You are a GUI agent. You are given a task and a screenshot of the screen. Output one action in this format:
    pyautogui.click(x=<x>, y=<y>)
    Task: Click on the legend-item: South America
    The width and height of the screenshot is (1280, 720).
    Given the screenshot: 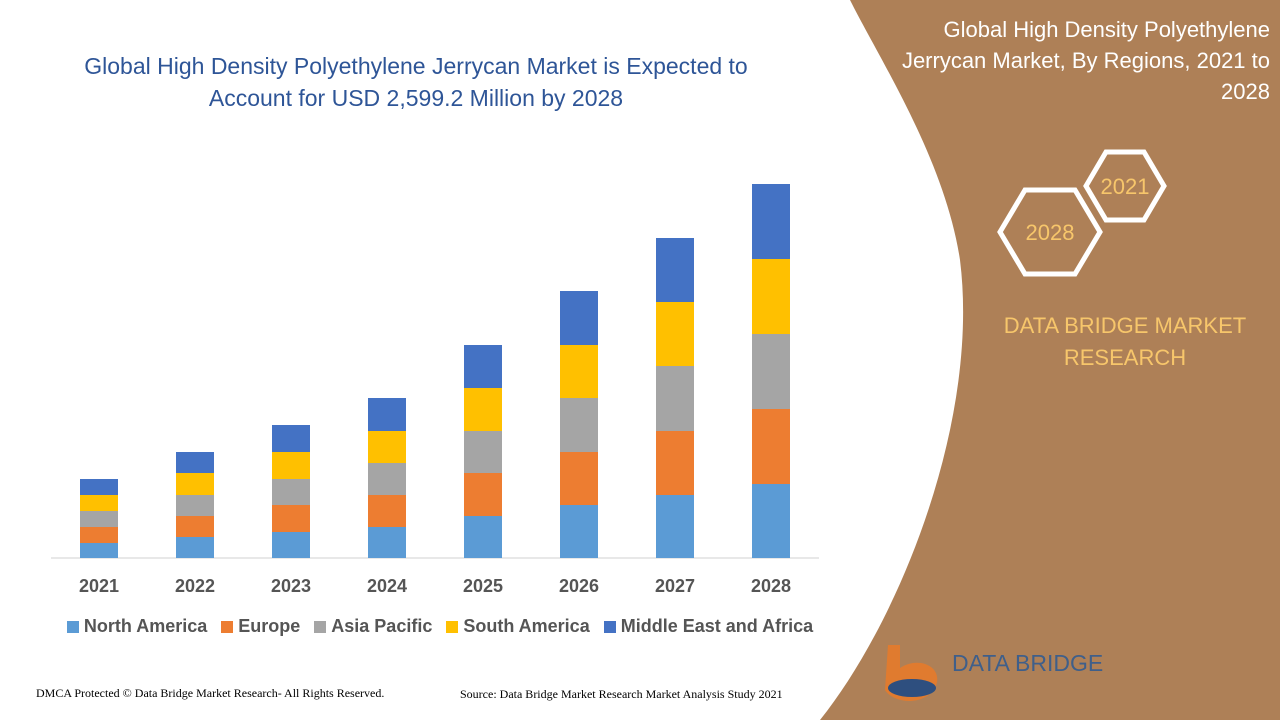 What is the action you would take?
    pyautogui.click(x=518, y=626)
    